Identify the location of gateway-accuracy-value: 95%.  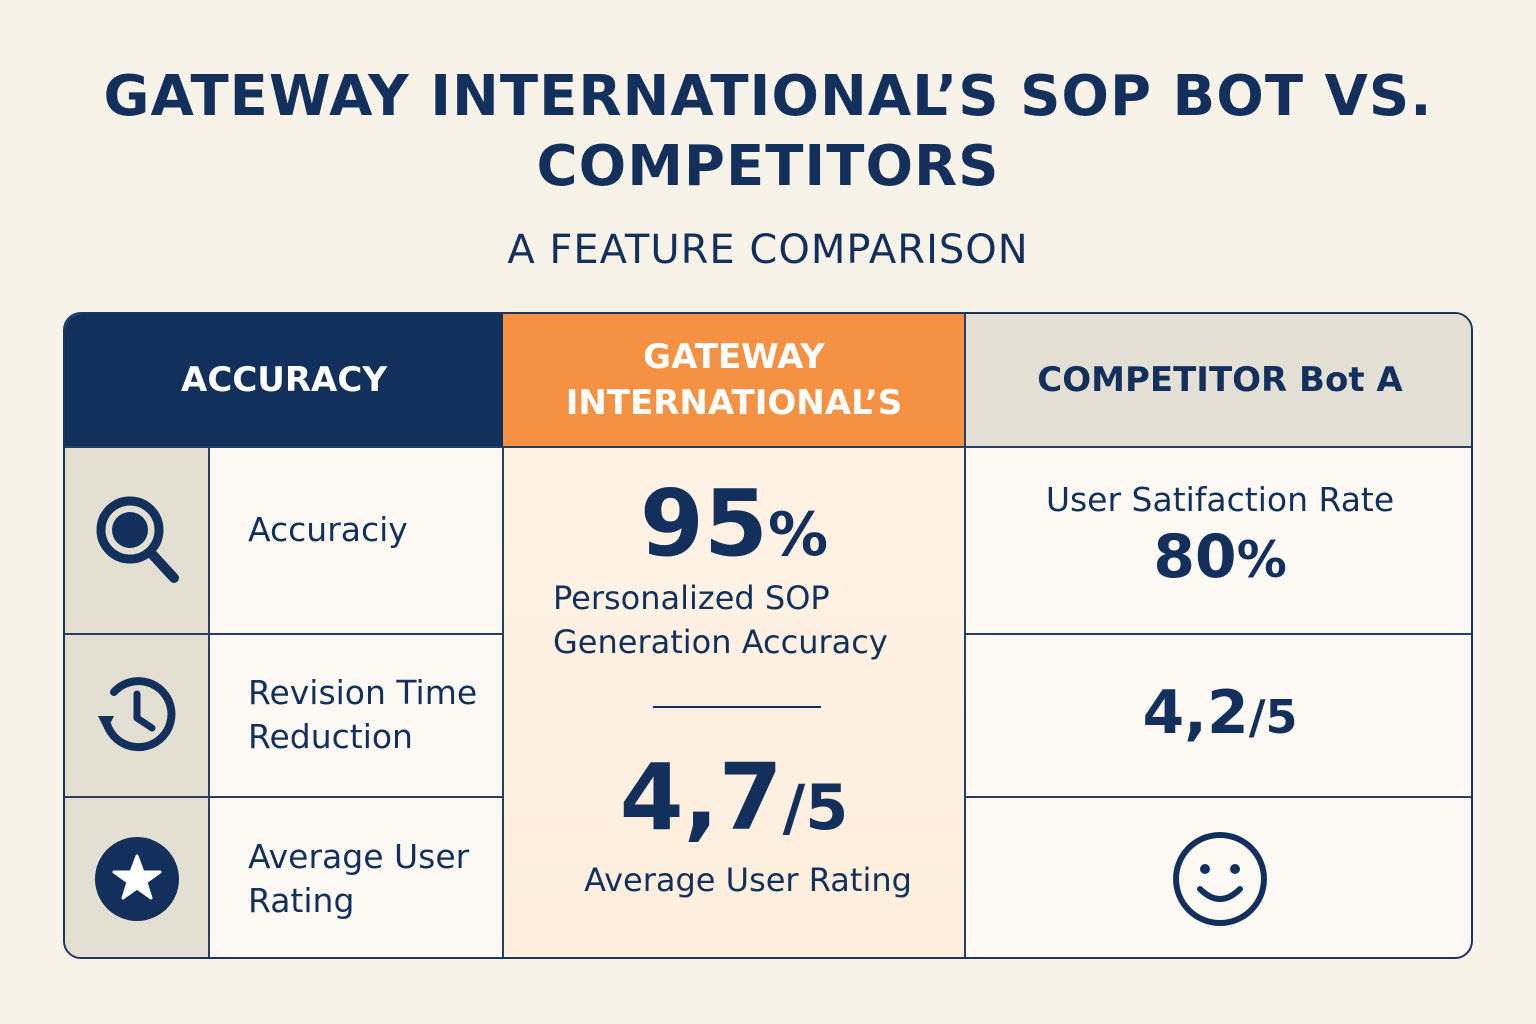
(734, 523).